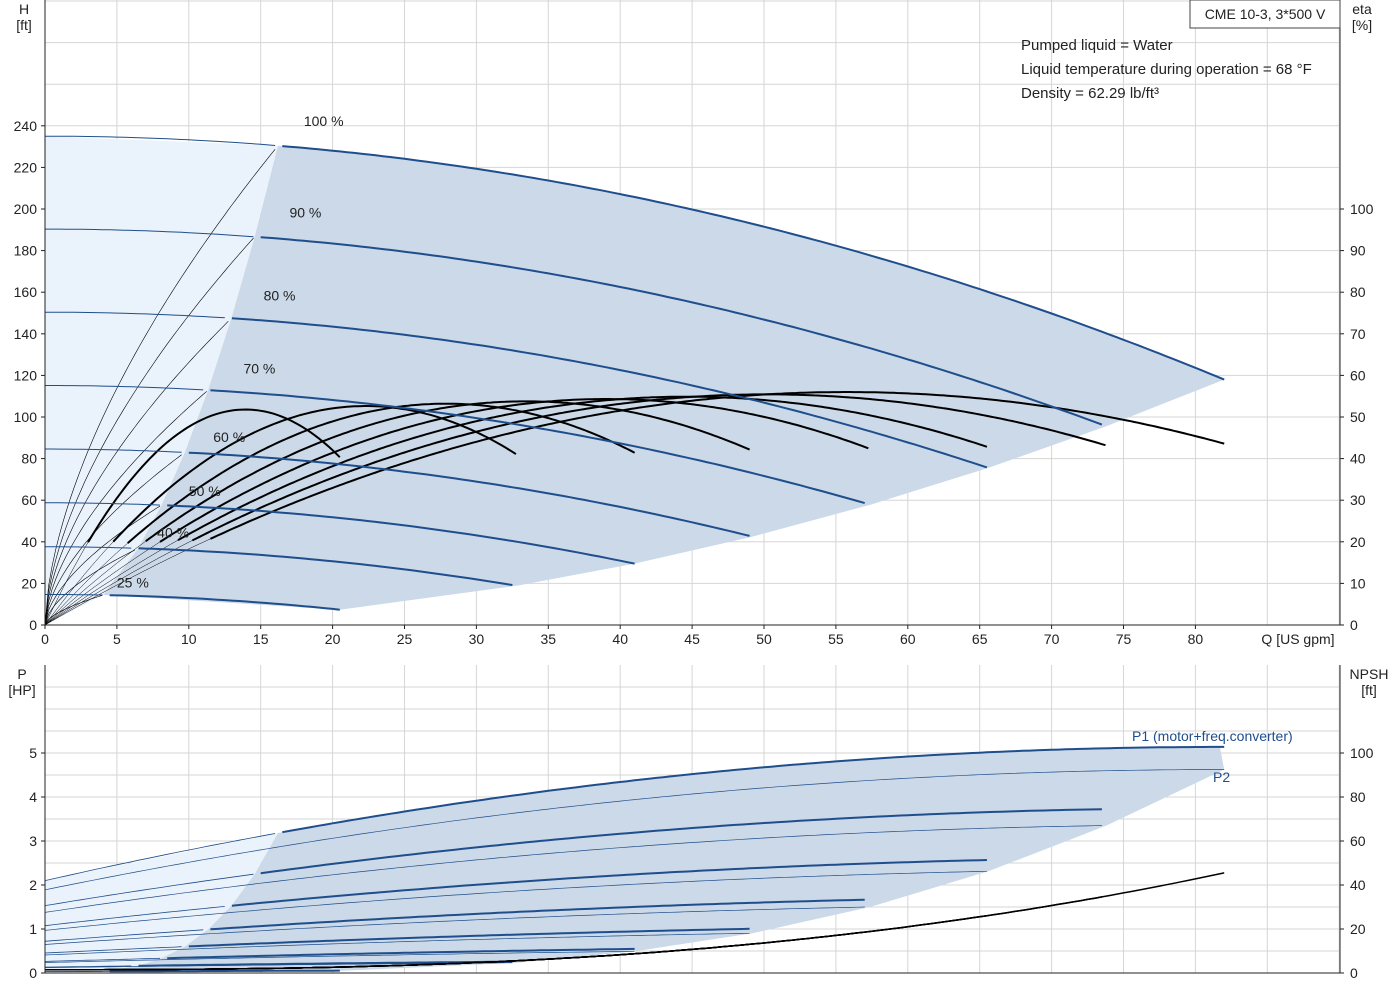 The height and width of the screenshot is (1000, 1400). Describe the element at coordinates (189, 639) in the screenshot. I see `x-tick-label: 10` at that location.